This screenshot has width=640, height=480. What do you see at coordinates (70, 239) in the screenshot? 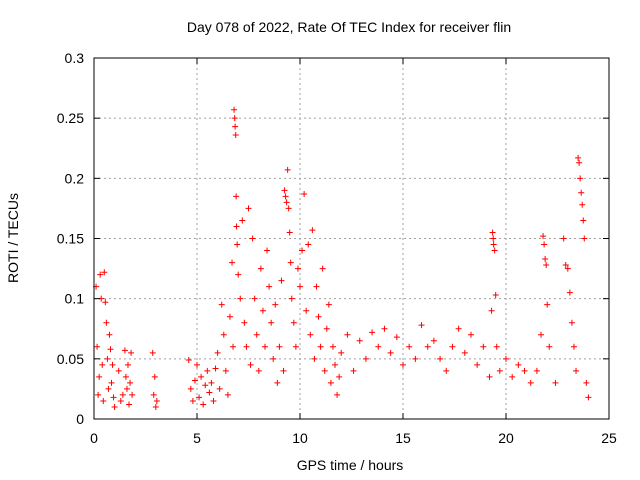
I see `y-tick-label: 0.15` at bounding box center [70, 239].